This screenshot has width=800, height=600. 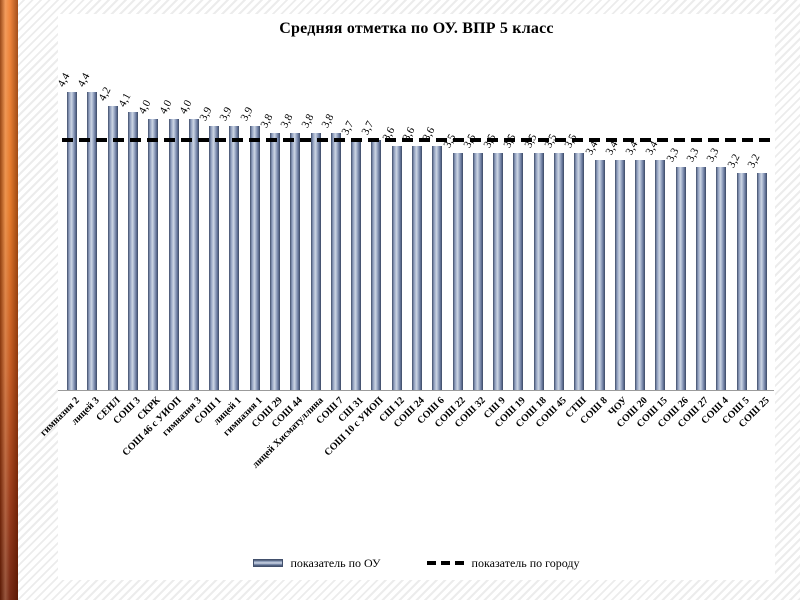 I want to click on legend-label-ou: показатель по ОУ, so click(x=335, y=562).